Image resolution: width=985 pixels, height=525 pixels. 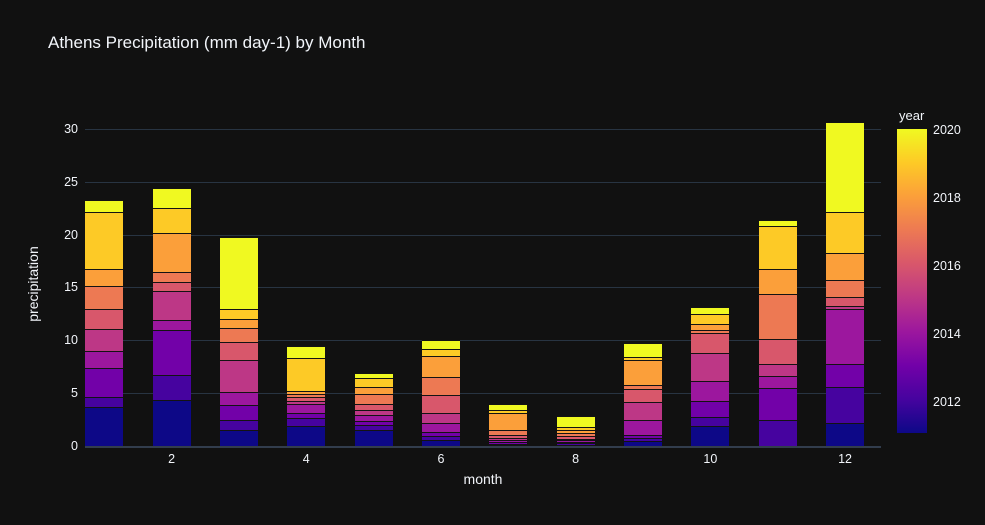 I want to click on bar-segment-month-9-year-2019, so click(x=643, y=359).